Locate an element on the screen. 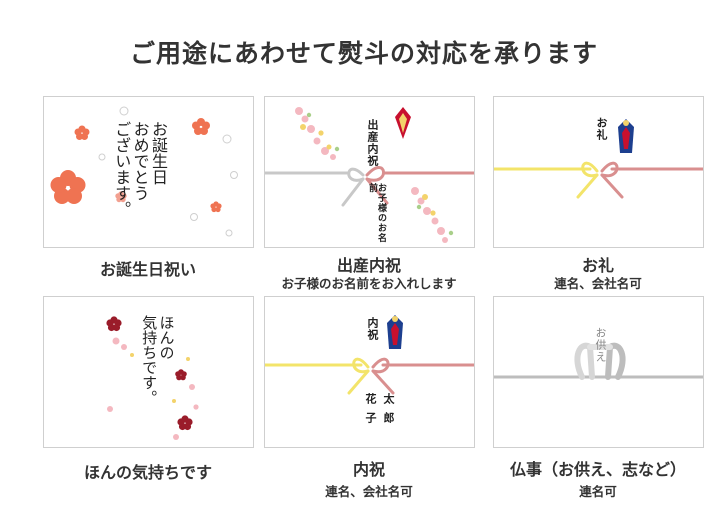 This screenshot has height=520, width=728. birthday-message: お誕生日 おめでとう ございます。 is located at coordinates (140, 169).